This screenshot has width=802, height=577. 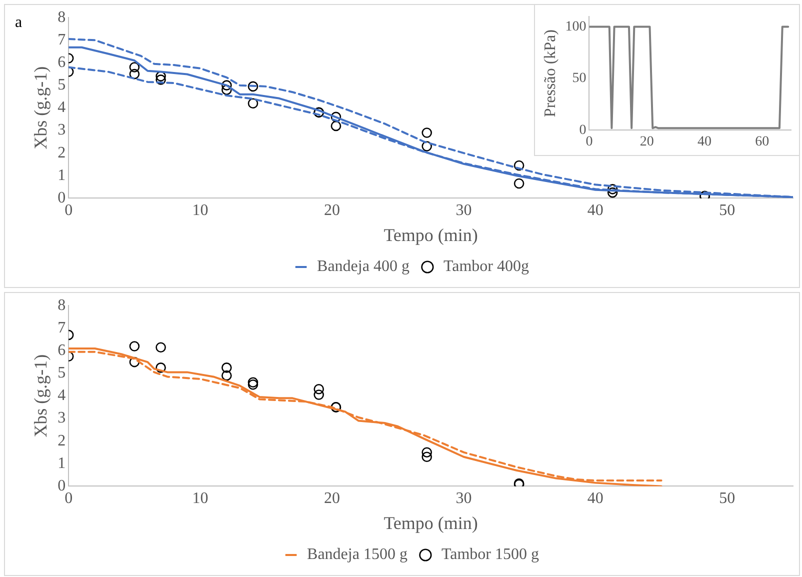 What do you see at coordinates (579, 78) in the screenshot?
I see `y-tick-label: 50` at bounding box center [579, 78].